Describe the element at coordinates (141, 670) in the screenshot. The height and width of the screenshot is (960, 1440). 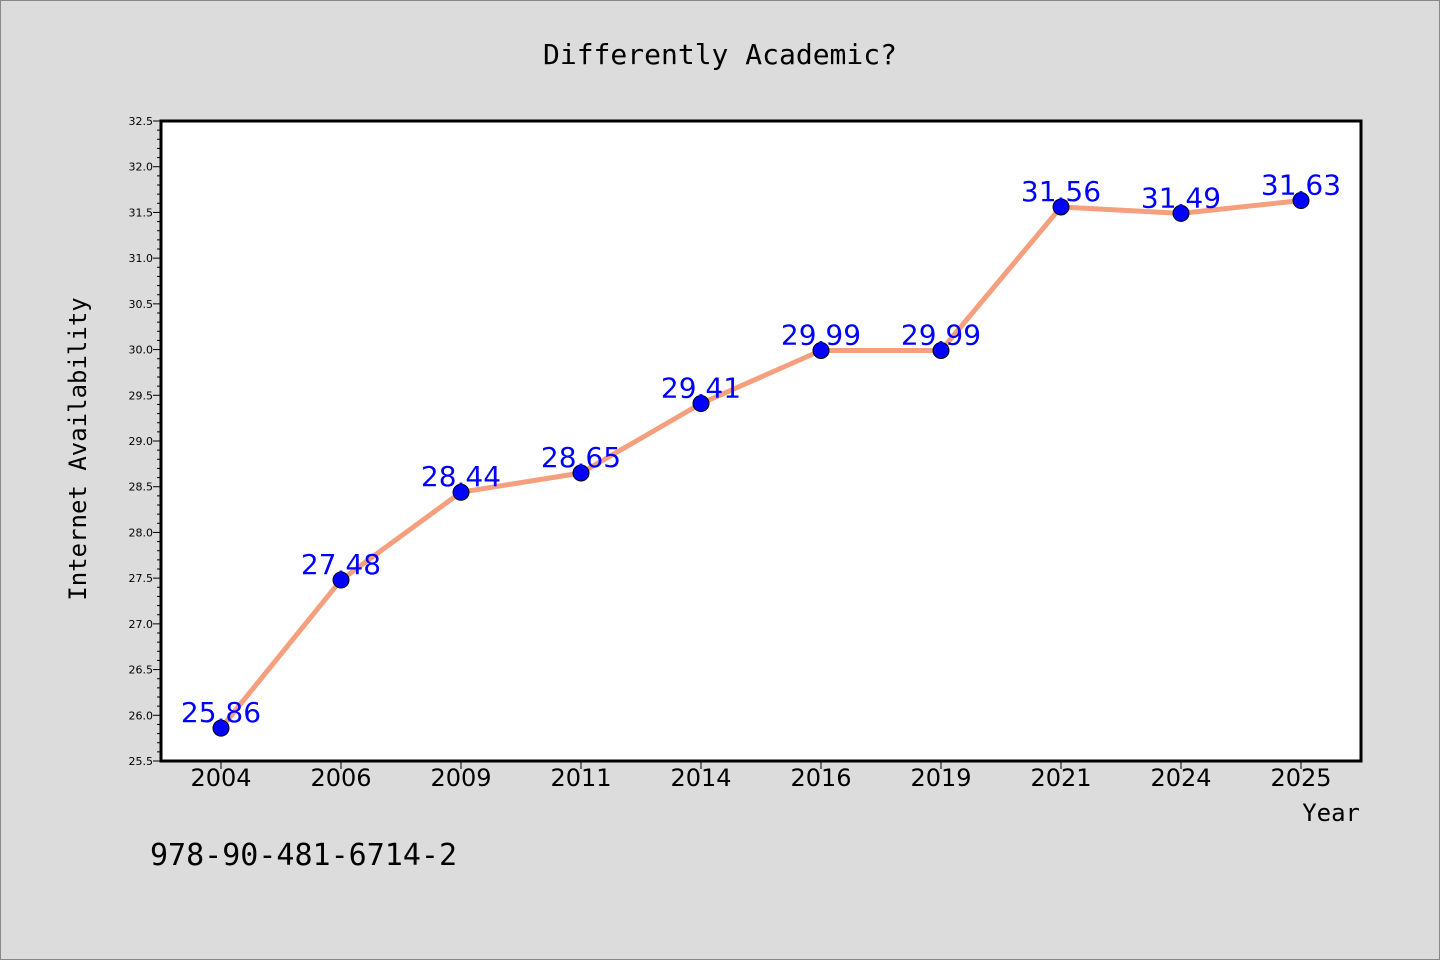
I see `y-tick-label: 26.5` at that location.